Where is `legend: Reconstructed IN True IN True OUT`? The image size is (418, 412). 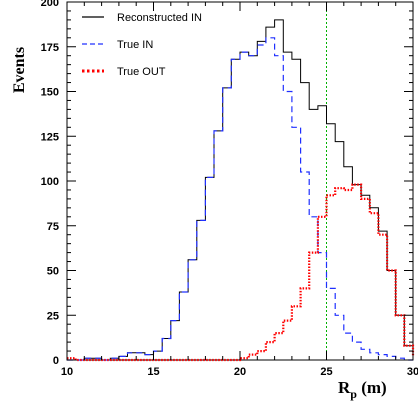
legend: Reconstructed IN True IN True OUT is located at coordinates (142, 45).